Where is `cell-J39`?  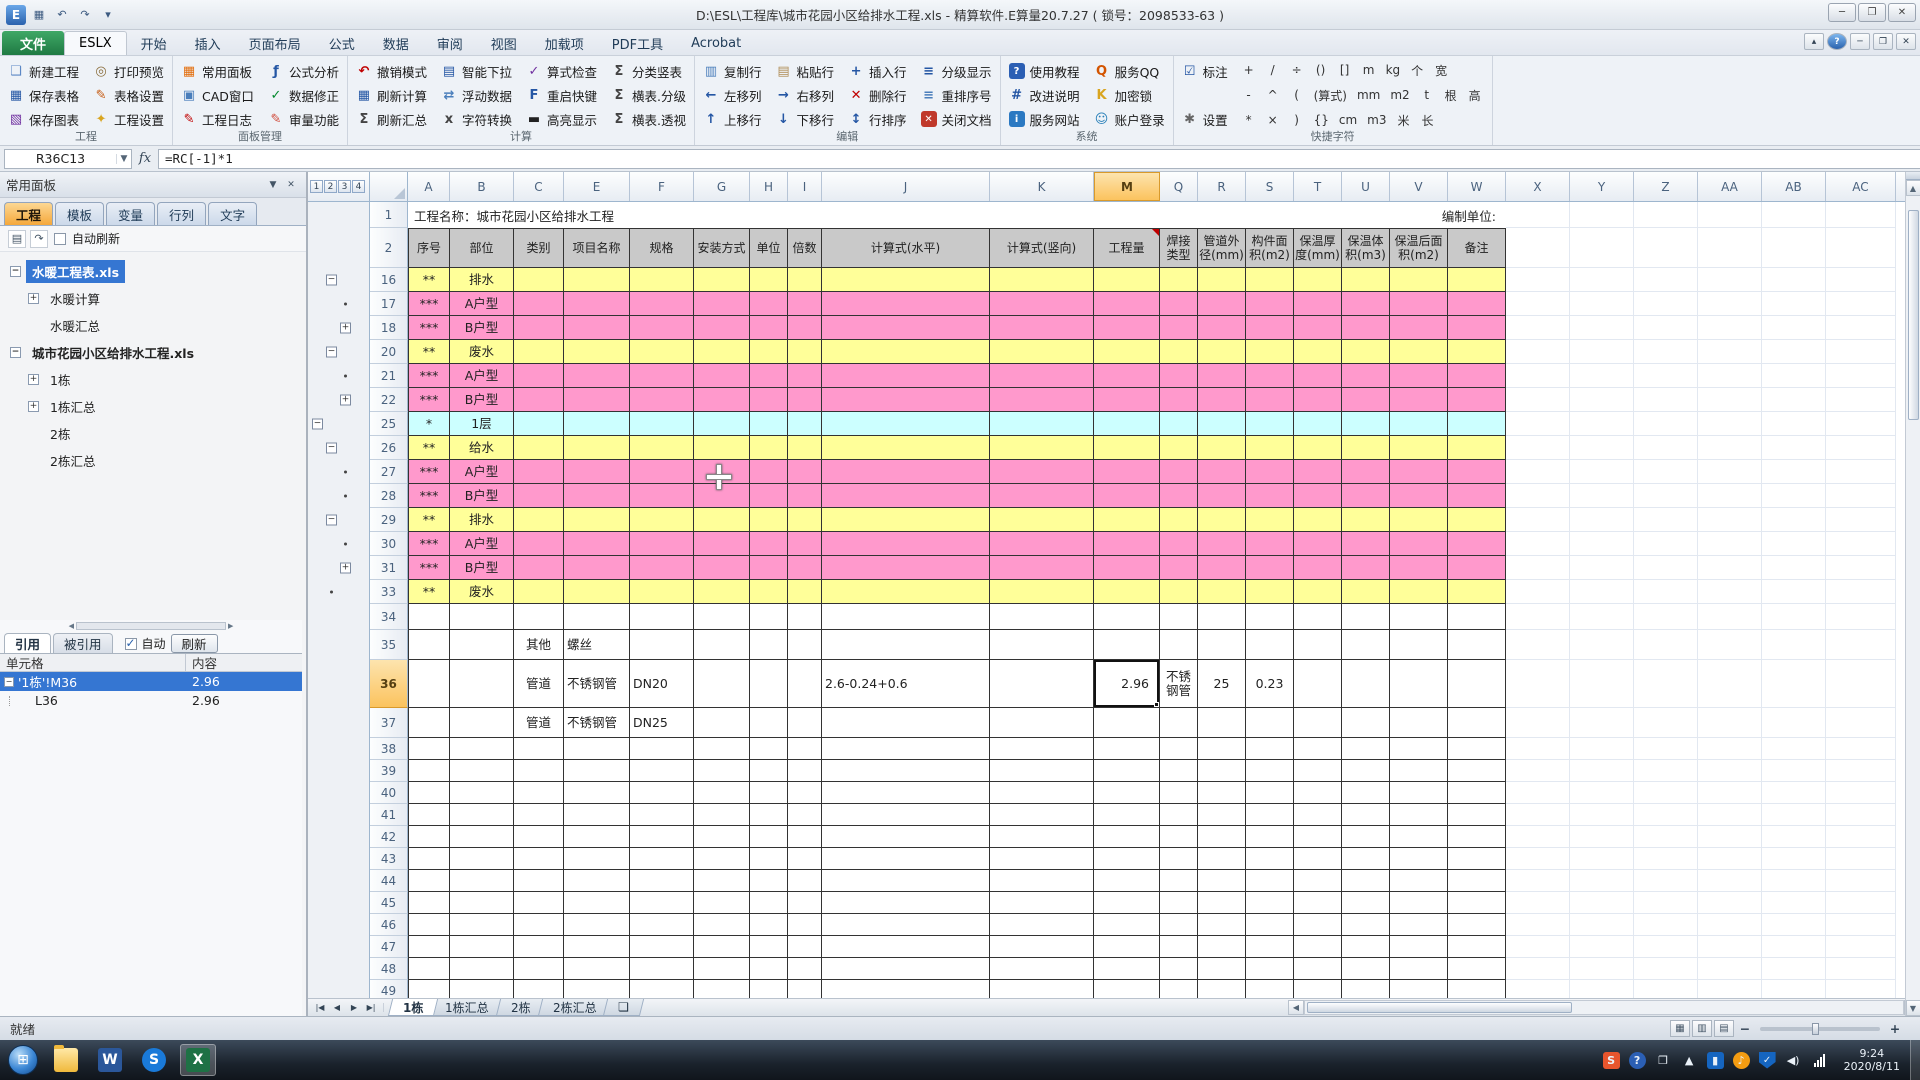
cell-J39 is located at coordinates (906, 771).